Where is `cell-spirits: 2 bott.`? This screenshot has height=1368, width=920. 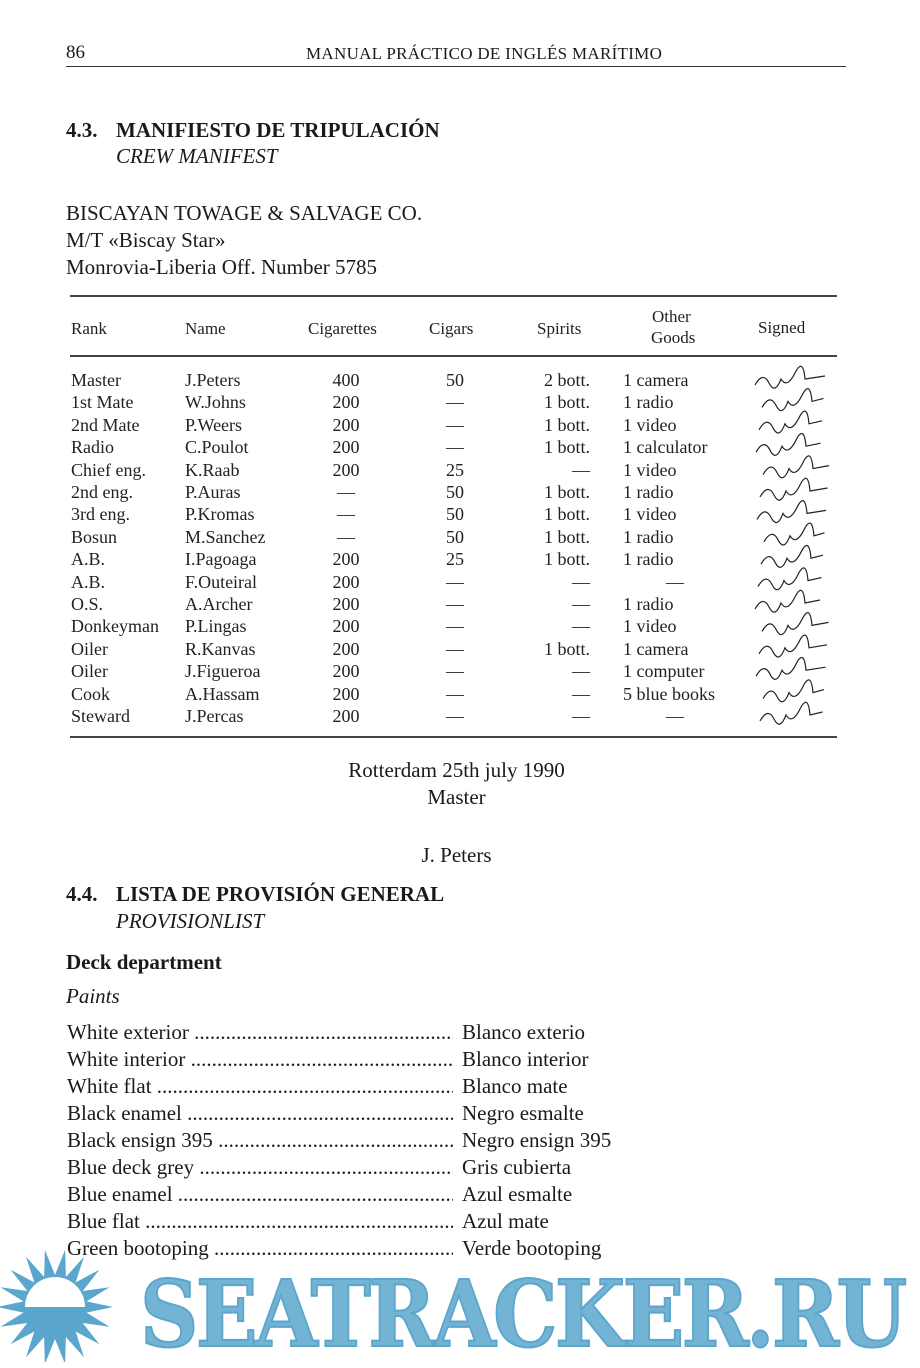 cell-spirits: 2 bott. is located at coordinates (566, 380).